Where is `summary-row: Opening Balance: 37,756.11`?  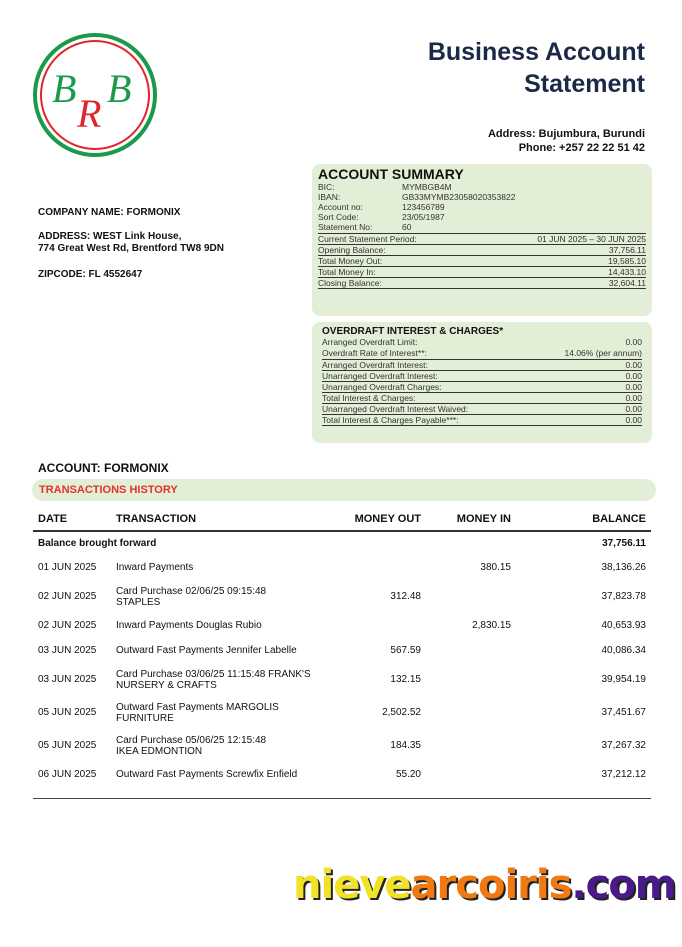 summary-row: Opening Balance: 37,756.11 is located at coordinates (482, 250).